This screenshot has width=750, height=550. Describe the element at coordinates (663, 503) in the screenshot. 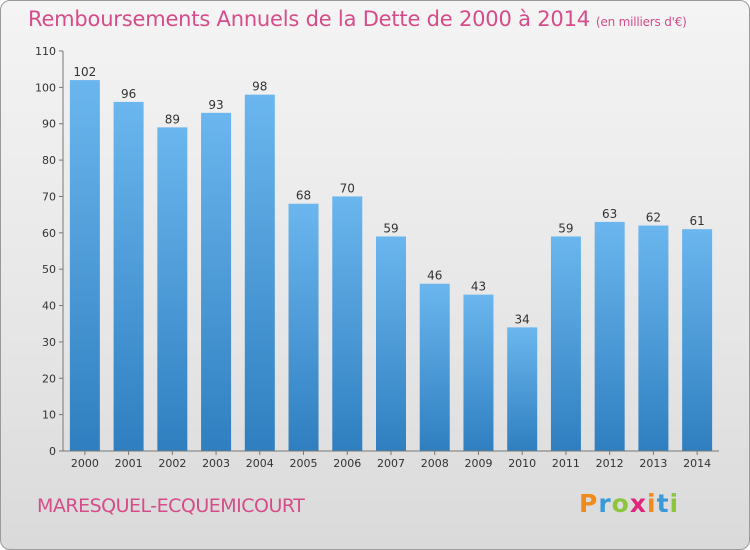

I see `logo-letter: t` at that location.